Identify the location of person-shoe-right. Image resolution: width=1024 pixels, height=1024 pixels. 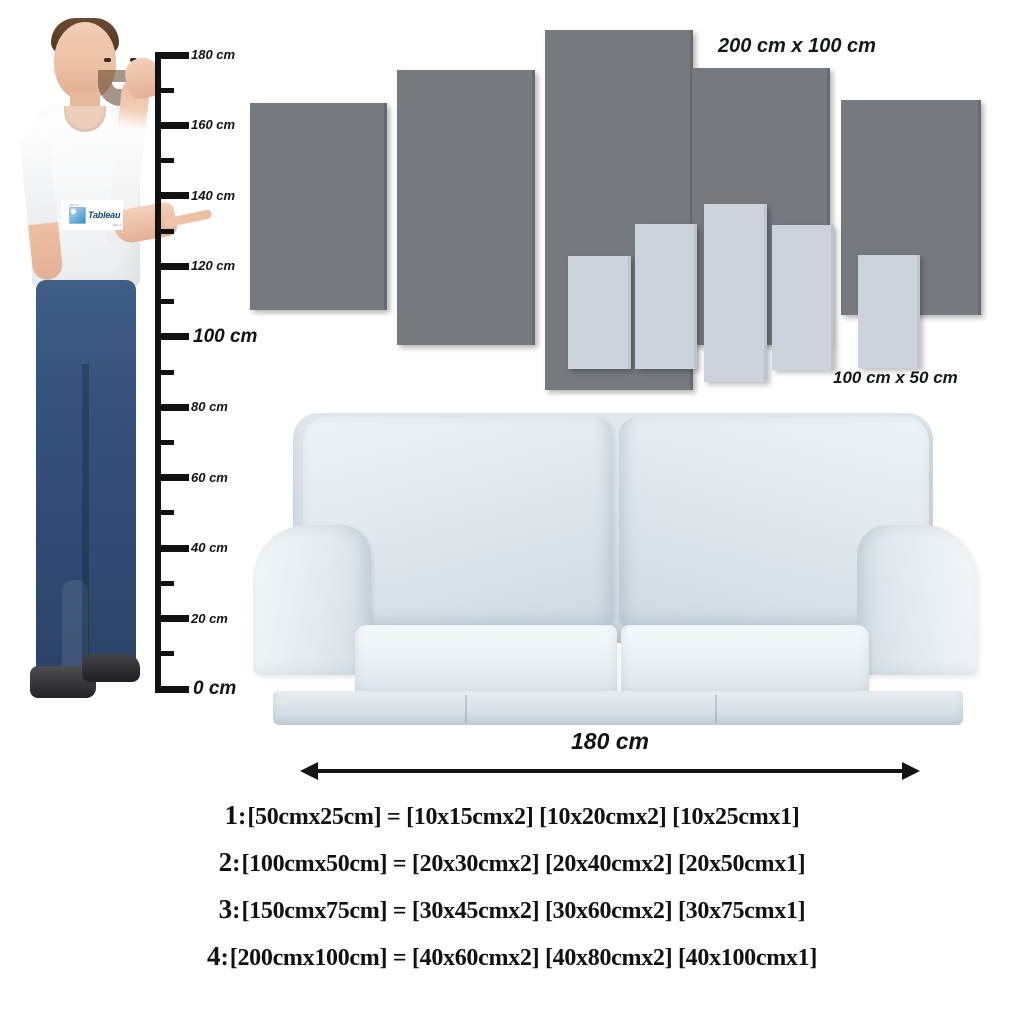
(111, 668).